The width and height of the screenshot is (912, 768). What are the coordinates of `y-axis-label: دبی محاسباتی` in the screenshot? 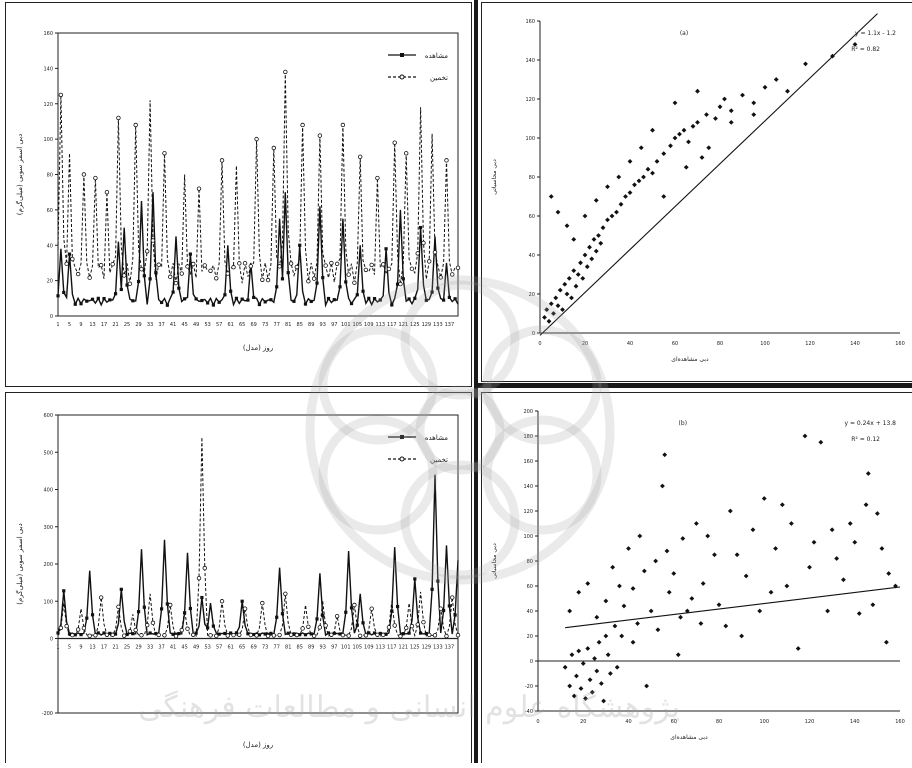 It's located at (494, 177).